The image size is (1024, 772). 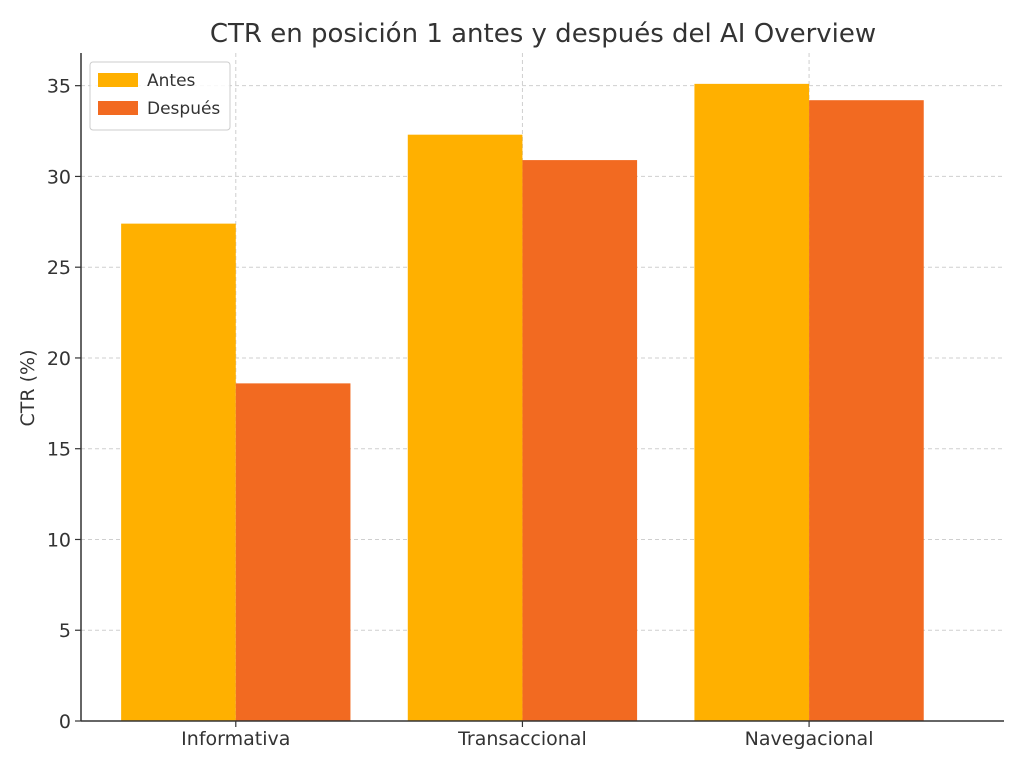 What do you see at coordinates (59, 87) in the screenshot?
I see `y-tick-label: 35` at bounding box center [59, 87].